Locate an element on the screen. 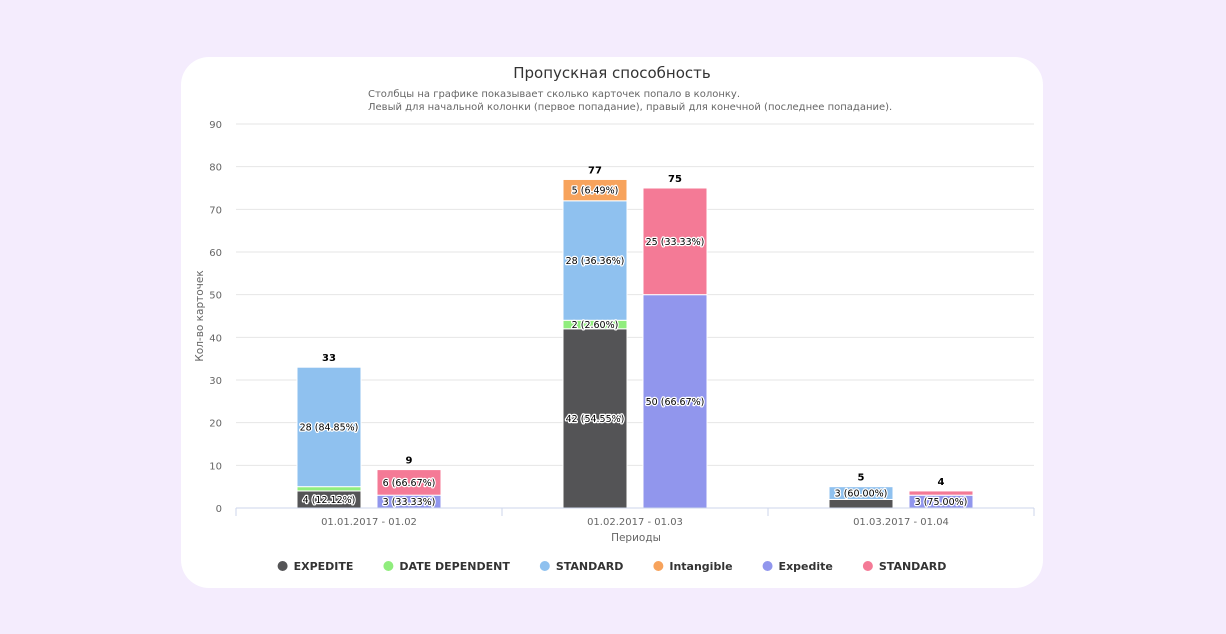 This screenshot has width=1226, height=634. x-axis-title: Периоды is located at coordinates (636, 538).